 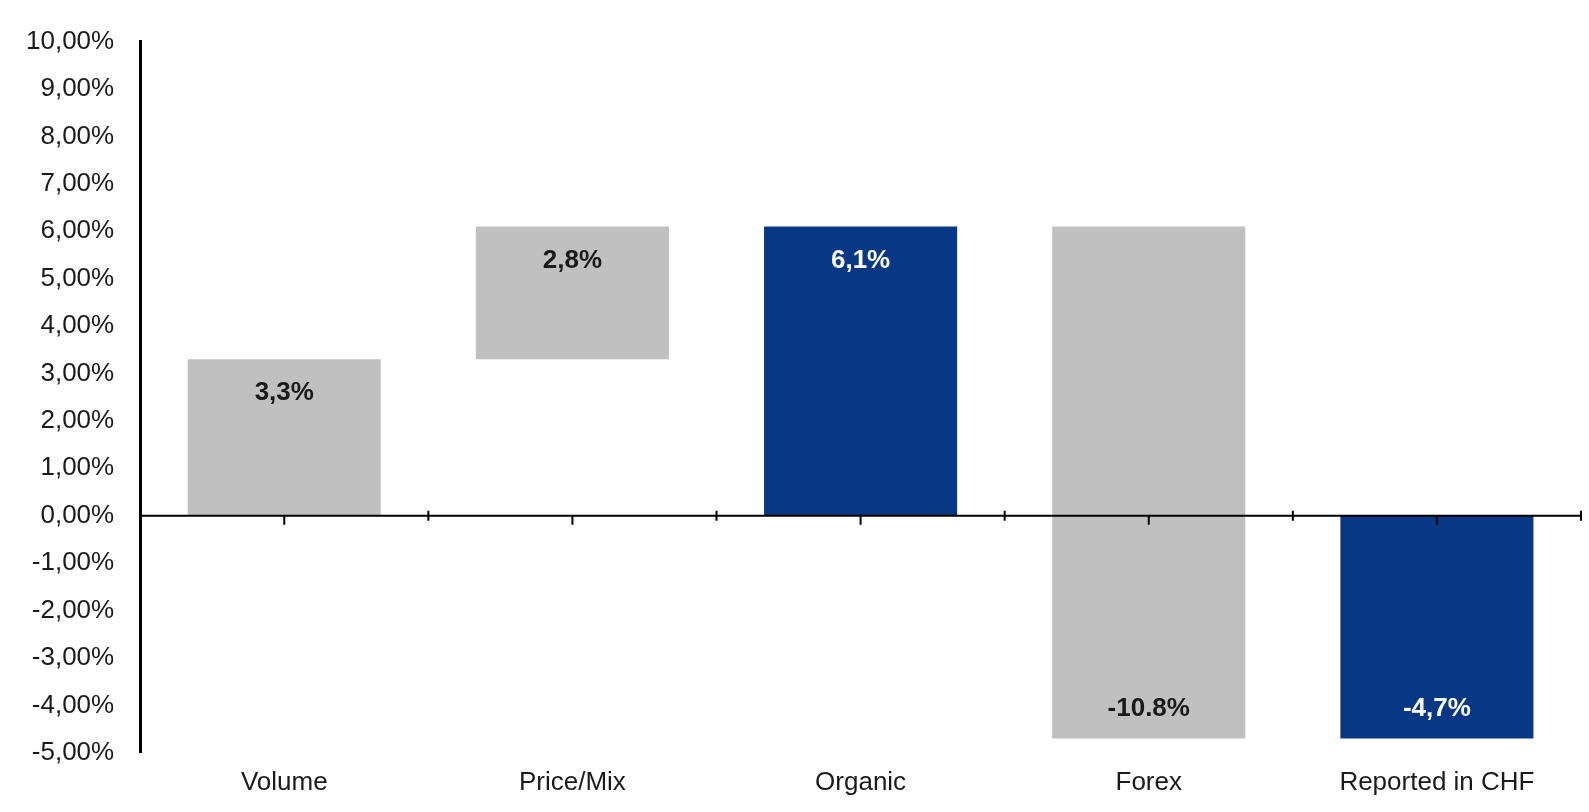 What do you see at coordinates (77, 466) in the screenshot?
I see `y-tick-label: 1,00%` at bounding box center [77, 466].